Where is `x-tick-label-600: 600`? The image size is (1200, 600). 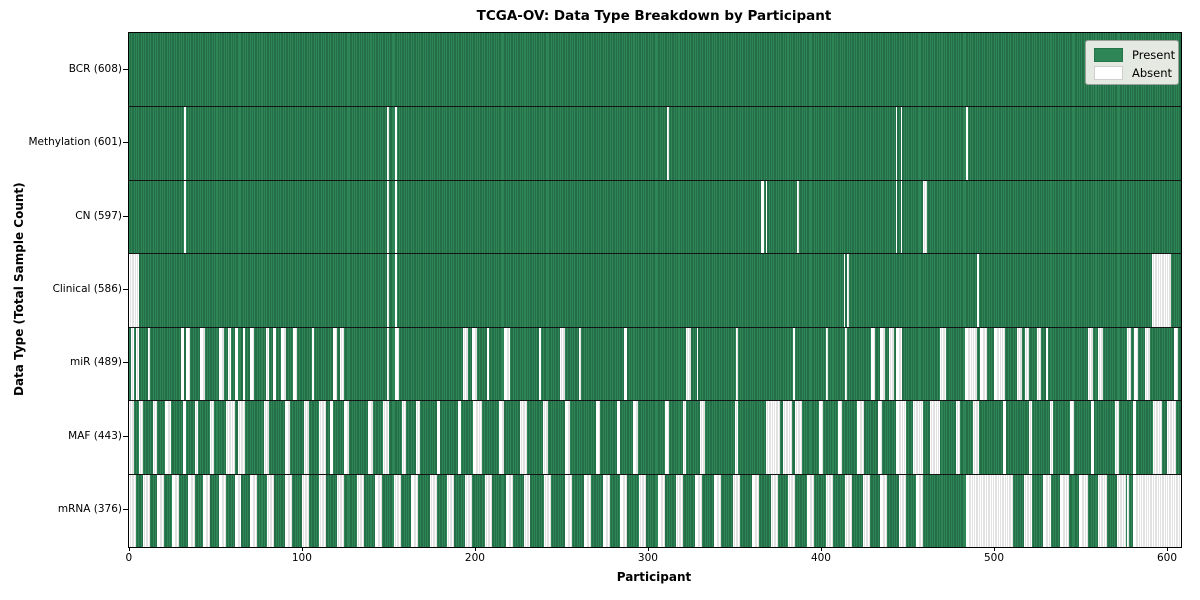
x-tick-label-600: 600 is located at coordinates (1167, 558).